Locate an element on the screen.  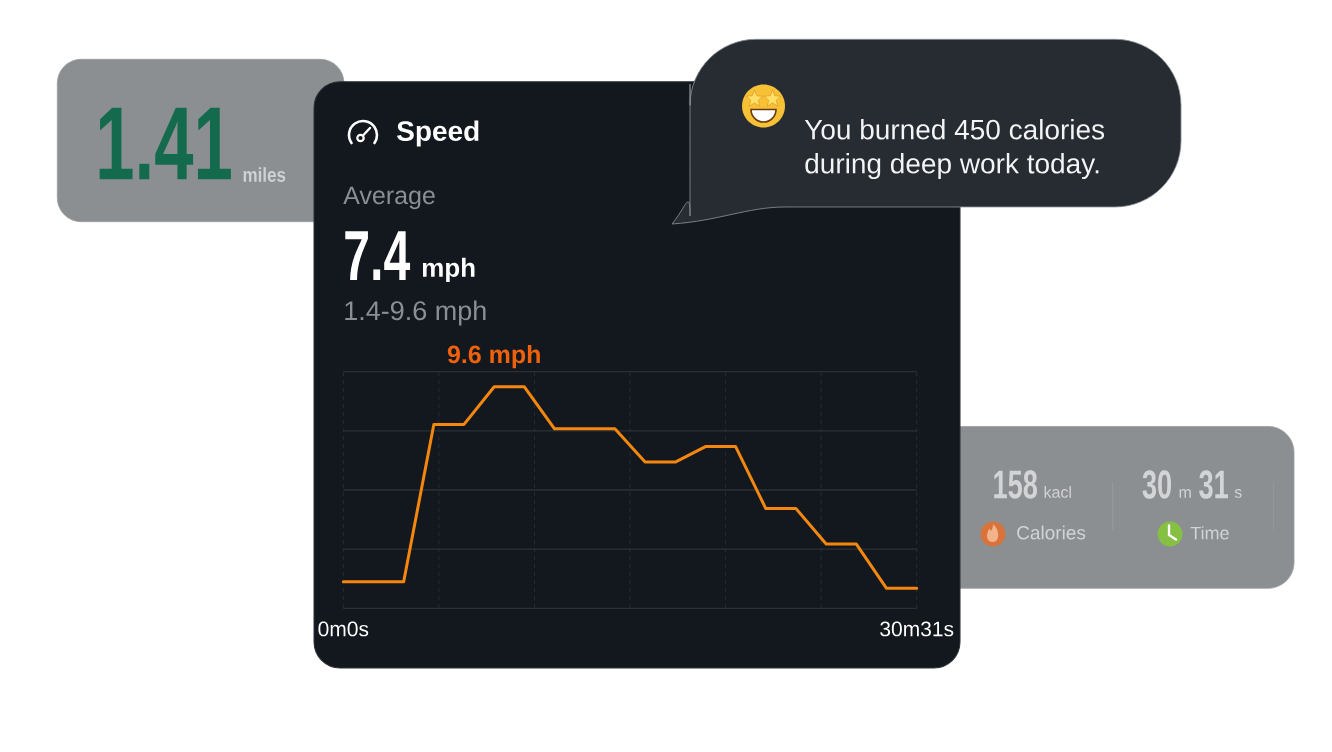
text: 1.4-9.6 mph is located at coordinates (415, 313).